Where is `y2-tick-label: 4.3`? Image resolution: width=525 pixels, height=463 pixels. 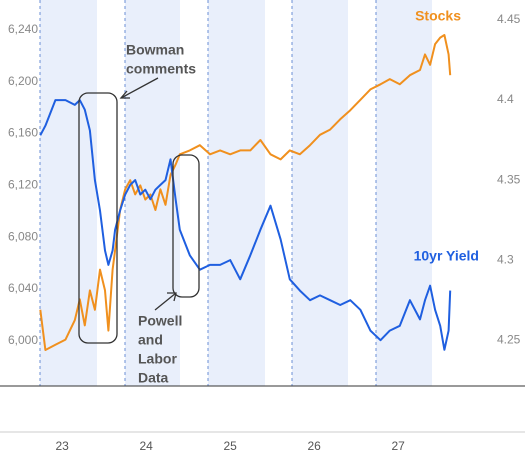 y2-tick-label: 4.3 is located at coordinates (505, 259).